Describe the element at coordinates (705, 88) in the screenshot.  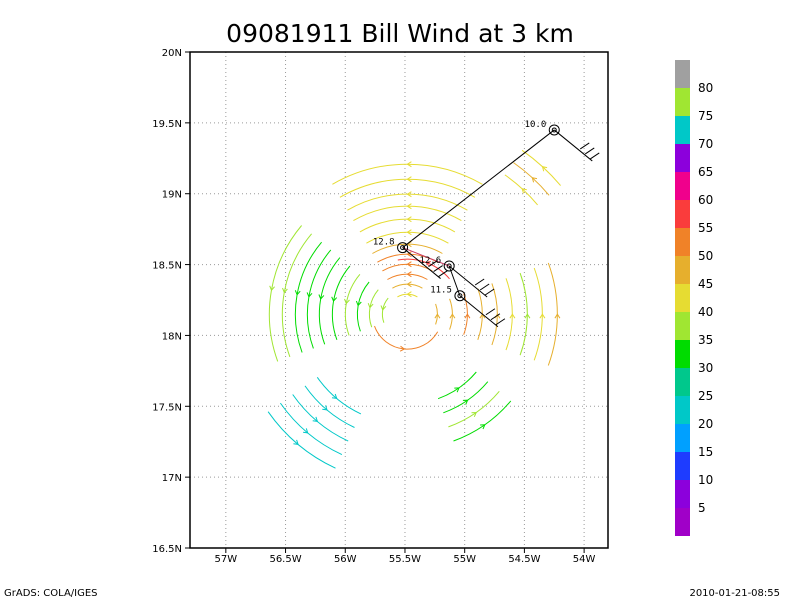
I see `colorbar-label: 80` at that location.